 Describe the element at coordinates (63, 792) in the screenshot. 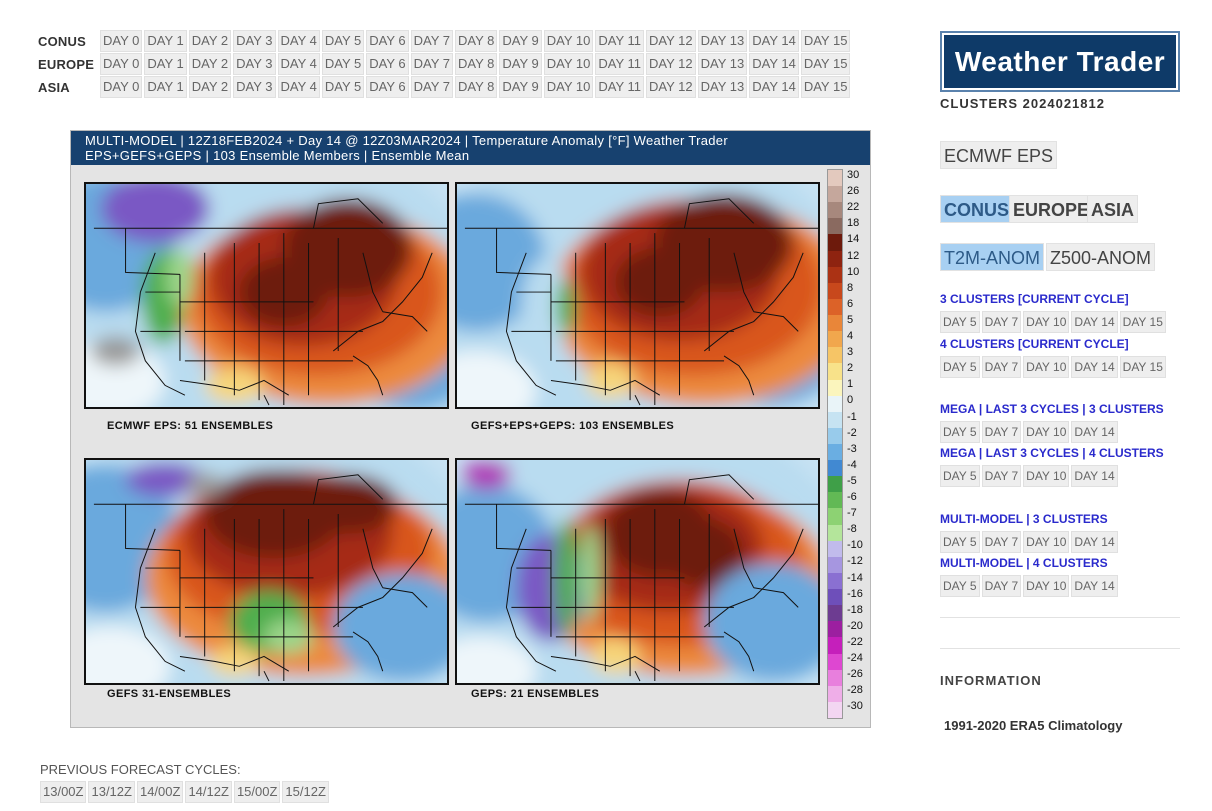

I see `cycle-button-0: 13/00Z` at that location.